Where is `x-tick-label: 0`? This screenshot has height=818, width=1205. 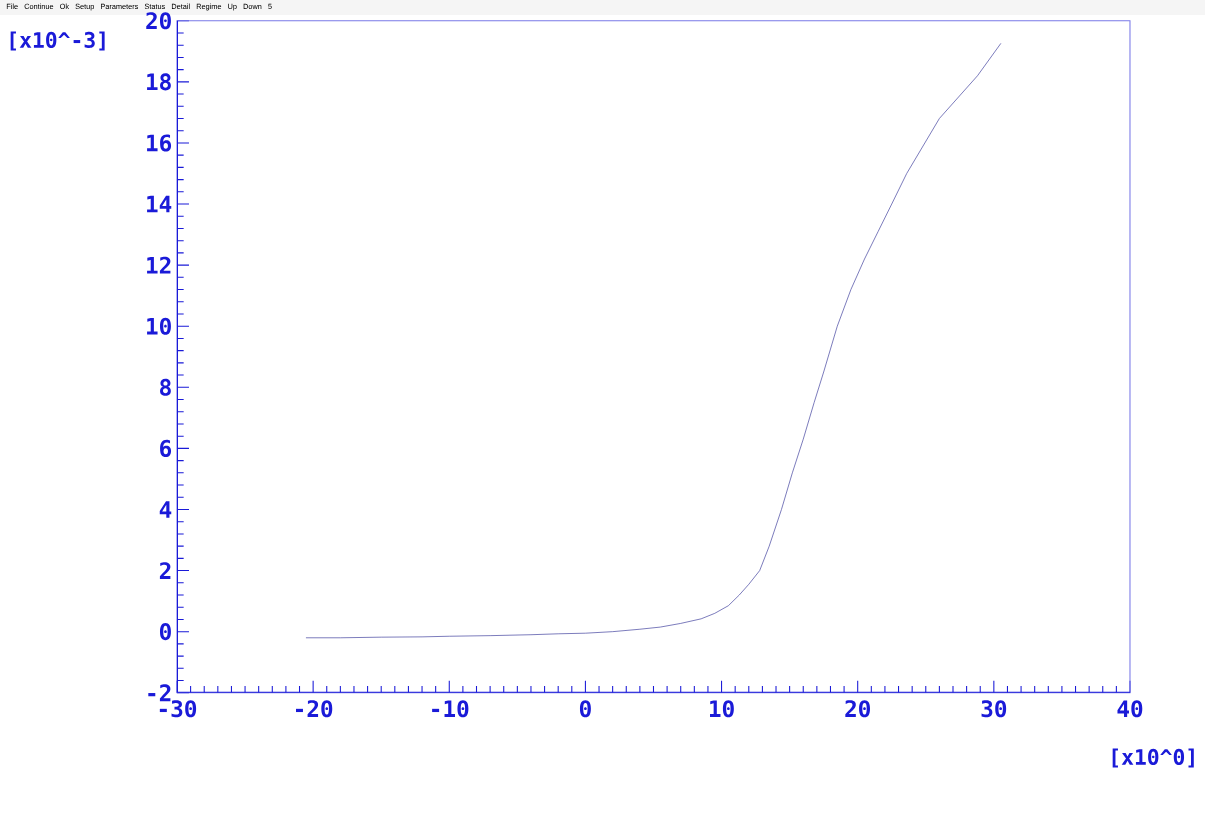 x-tick-label: 0 is located at coordinates (585, 709).